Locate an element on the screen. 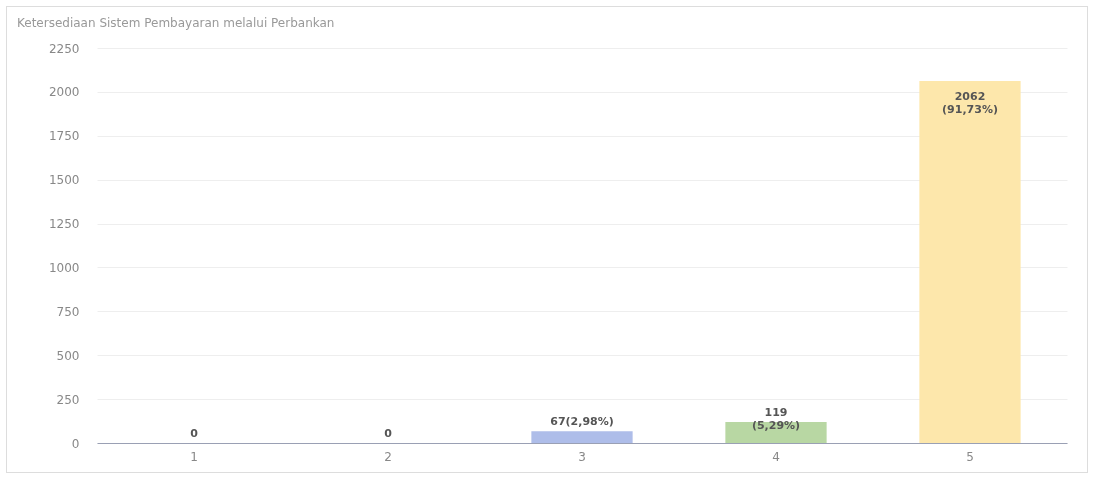  x-tick-label: 3 is located at coordinates (582, 456).